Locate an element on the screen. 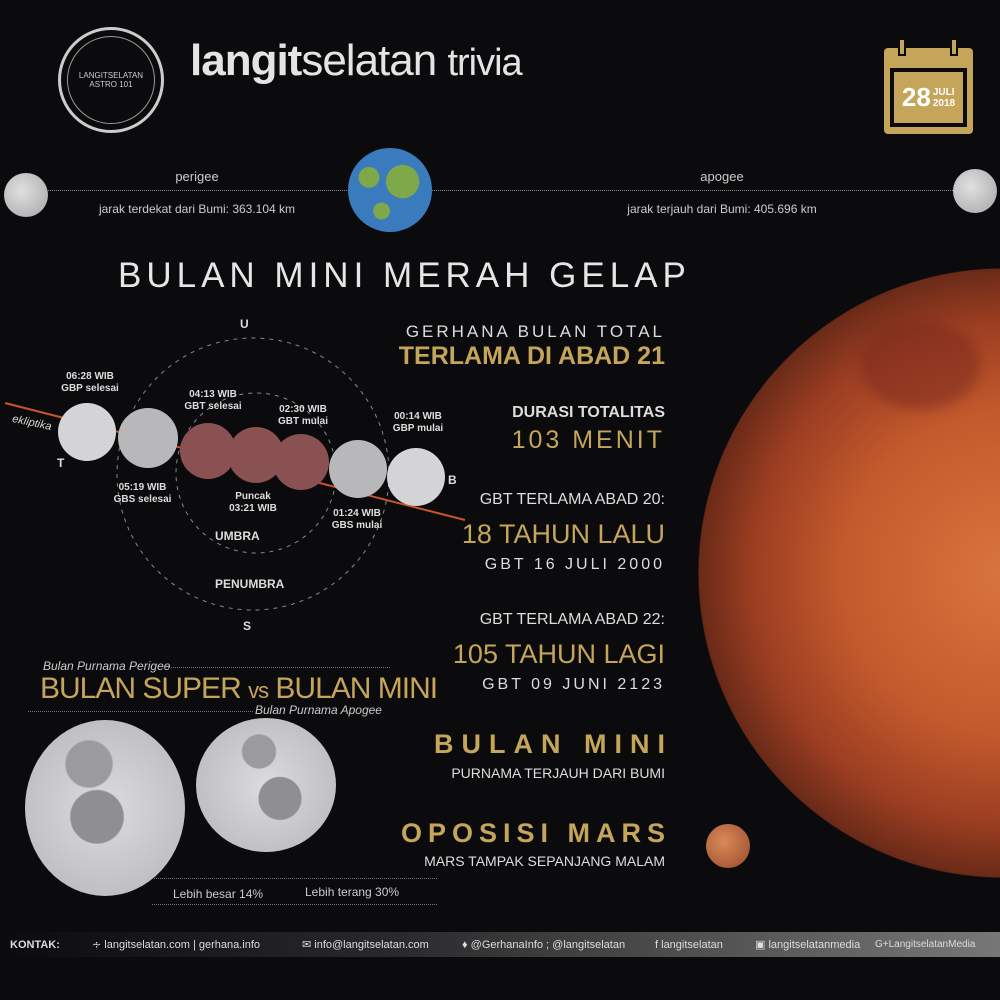 The width and height of the screenshot is (1000, 1000). fact-sub: GBT TERLAMA ABAD 20: is located at coordinates (572, 499).